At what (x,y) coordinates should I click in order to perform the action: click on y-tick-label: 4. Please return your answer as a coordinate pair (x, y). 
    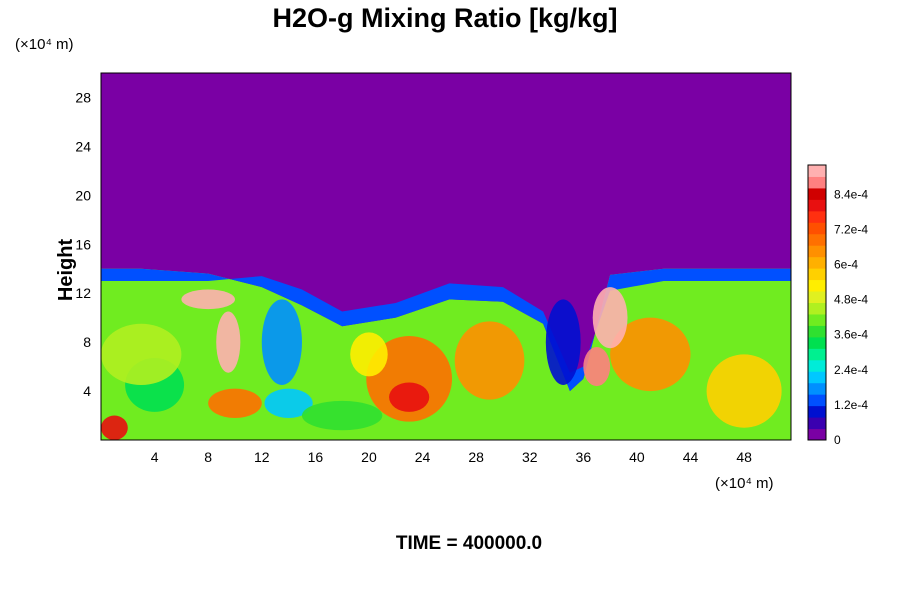
    Looking at the image, I should click on (87, 391).